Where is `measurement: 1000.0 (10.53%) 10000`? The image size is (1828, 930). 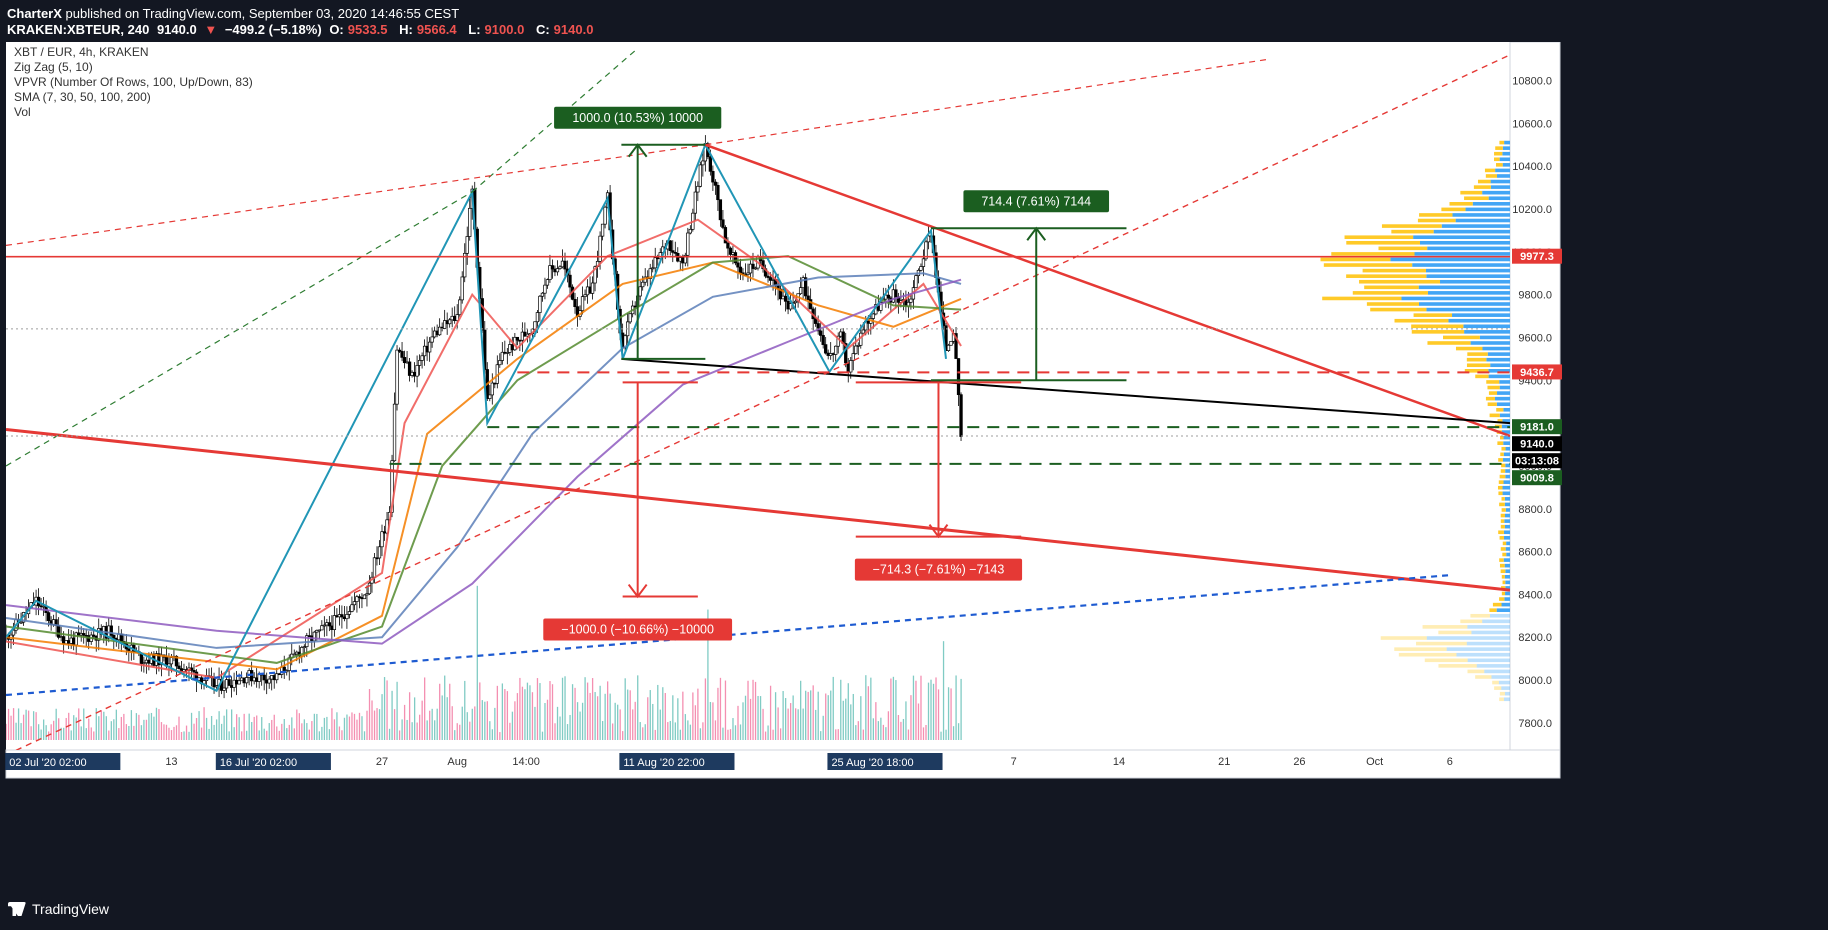 measurement: 1000.0 (10.53%) 10000 is located at coordinates (638, 233).